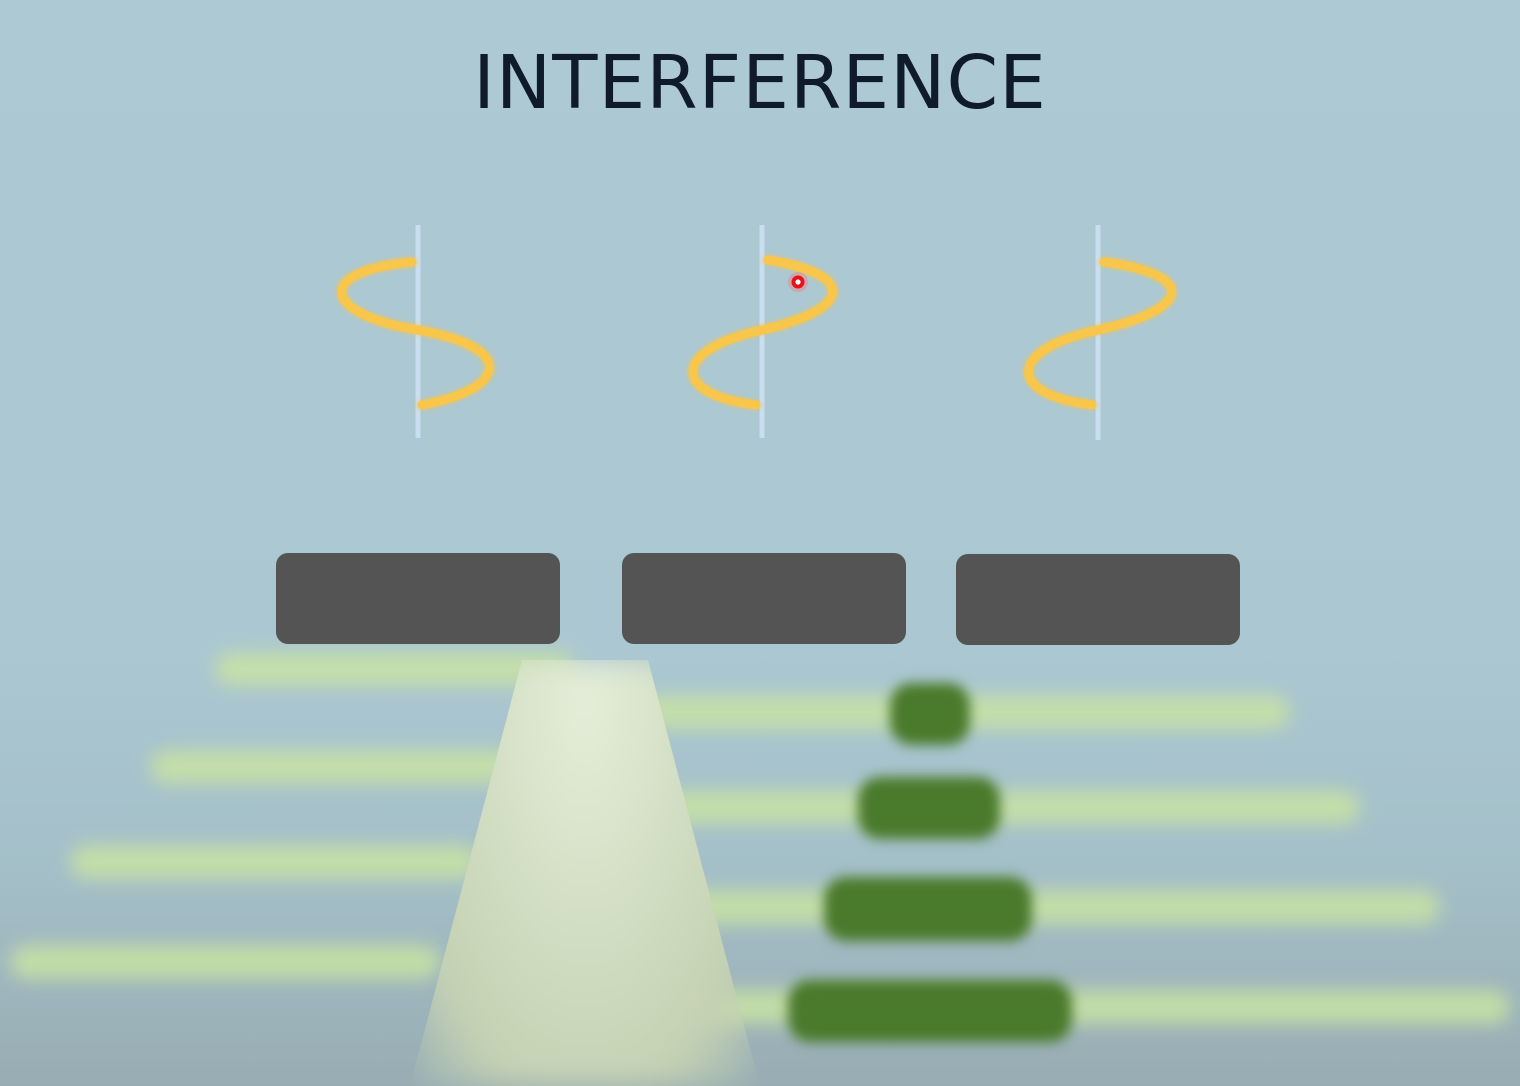 This screenshot has height=1086, width=1520. I want to click on wave-curve-right, so click(1100, 333).